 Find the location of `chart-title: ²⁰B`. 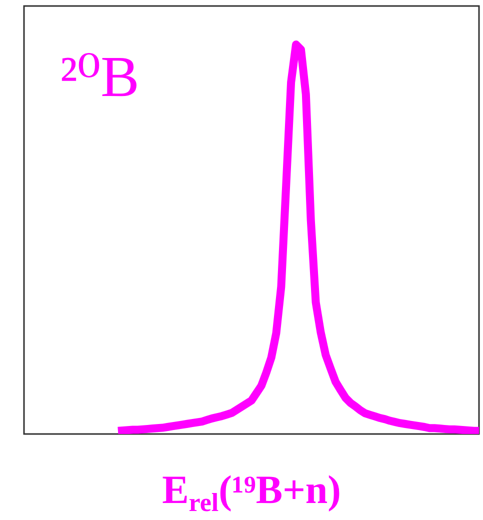

chart-title: ²⁰B is located at coordinates (100, 76).